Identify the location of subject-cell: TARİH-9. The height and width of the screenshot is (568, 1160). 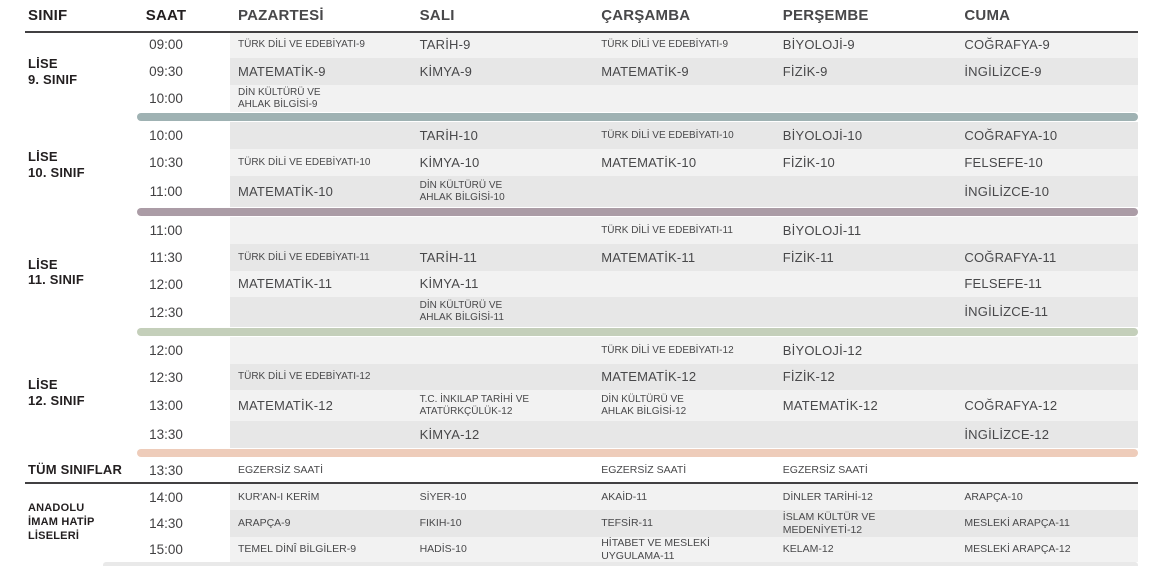
(445, 44).